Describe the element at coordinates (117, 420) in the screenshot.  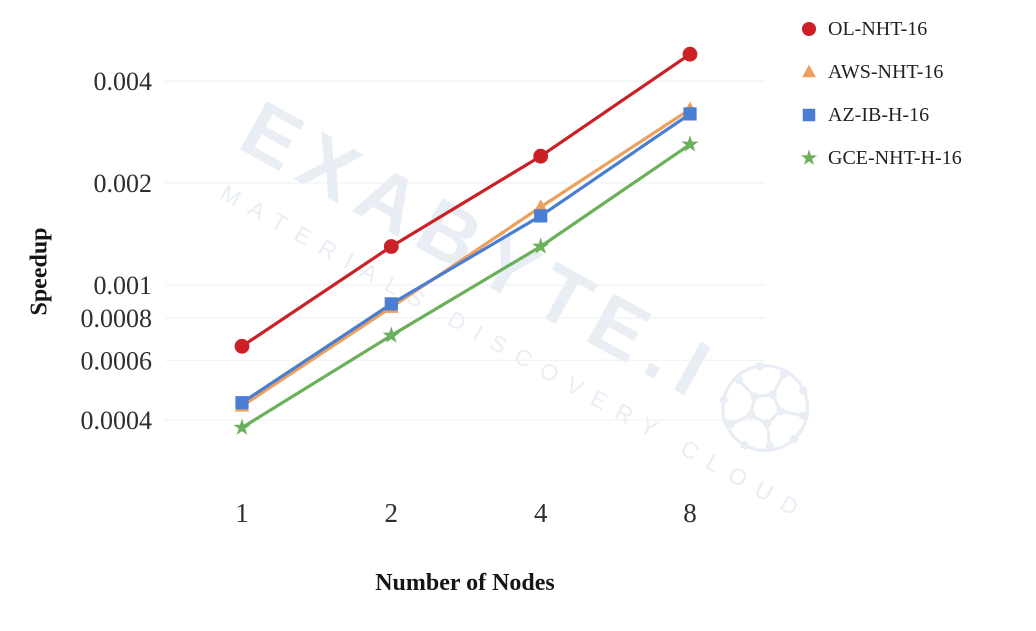
I see `y-tick-label: 0.0004` at that location.